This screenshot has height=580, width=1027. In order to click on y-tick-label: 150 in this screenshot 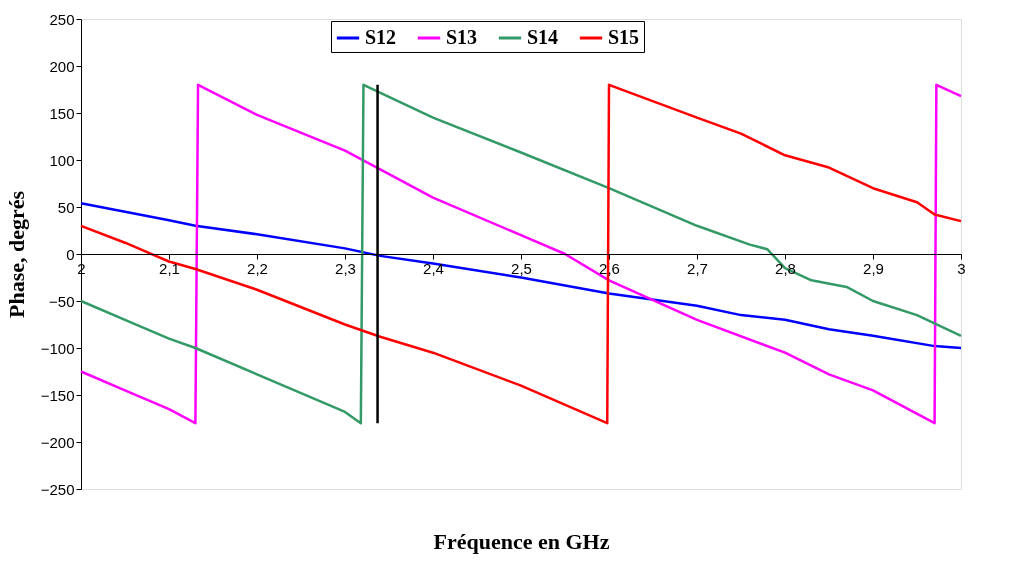, I will do `click(62, 113)`.